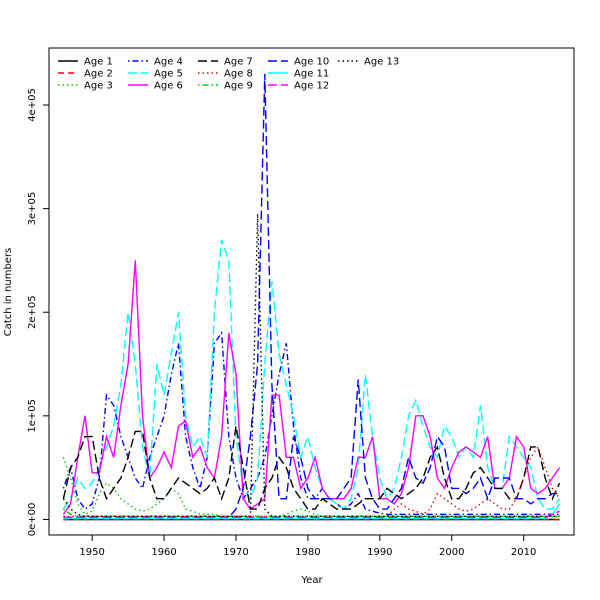 The width and height of the screenshot is (600, 600). What do you see at coordinates (307, 552) in the screenshot?
I see `x-tick-label: 1980` at bounding box center [307, 552].